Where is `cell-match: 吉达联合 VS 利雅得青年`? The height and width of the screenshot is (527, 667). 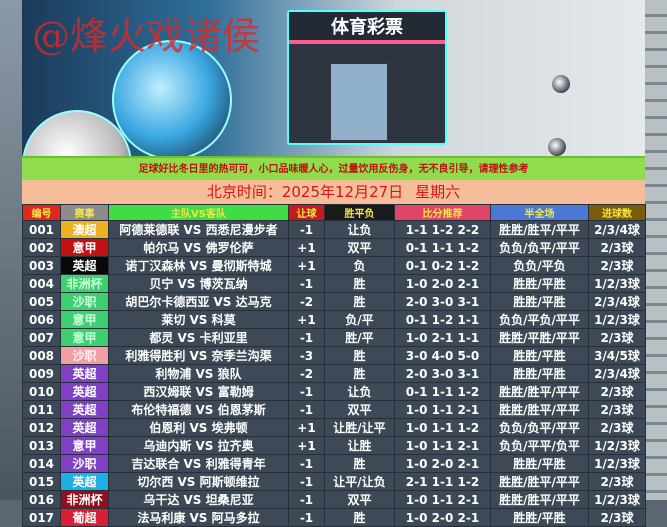 cell-match: 吉达联合 VS 利雅得青年 is located at coordinates (198, 463).